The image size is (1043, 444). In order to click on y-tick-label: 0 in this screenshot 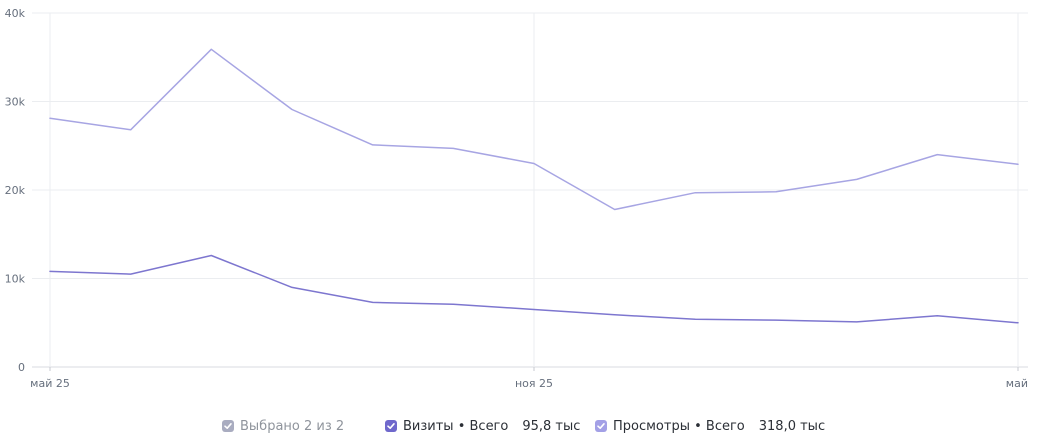, I will do `click(21, 367)`.